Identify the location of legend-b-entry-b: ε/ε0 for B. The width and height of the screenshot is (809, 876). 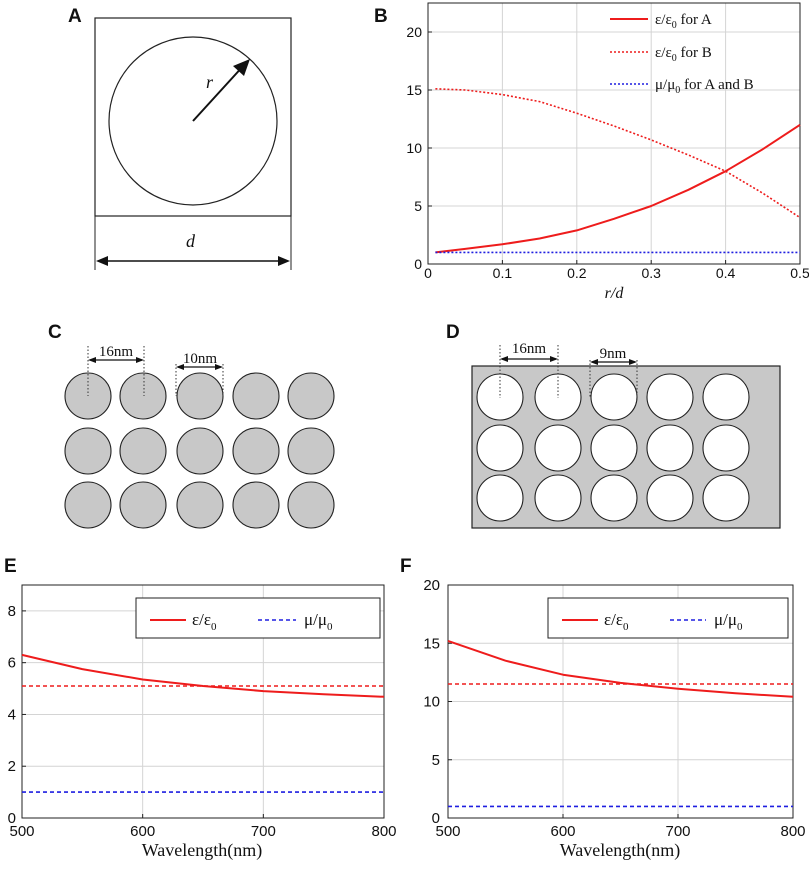
(683, 54).